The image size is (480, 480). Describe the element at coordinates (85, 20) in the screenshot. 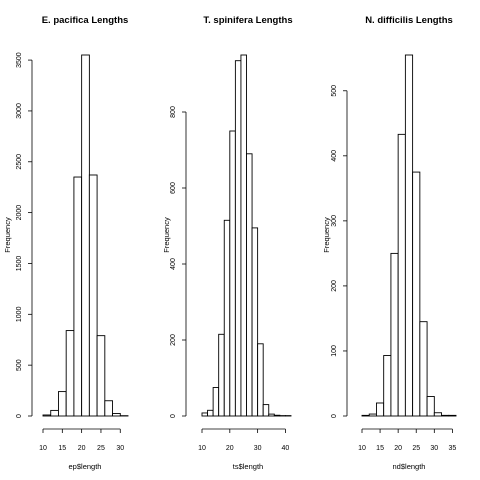

I see `panel-title: E. pacifica Lengths` at that location.